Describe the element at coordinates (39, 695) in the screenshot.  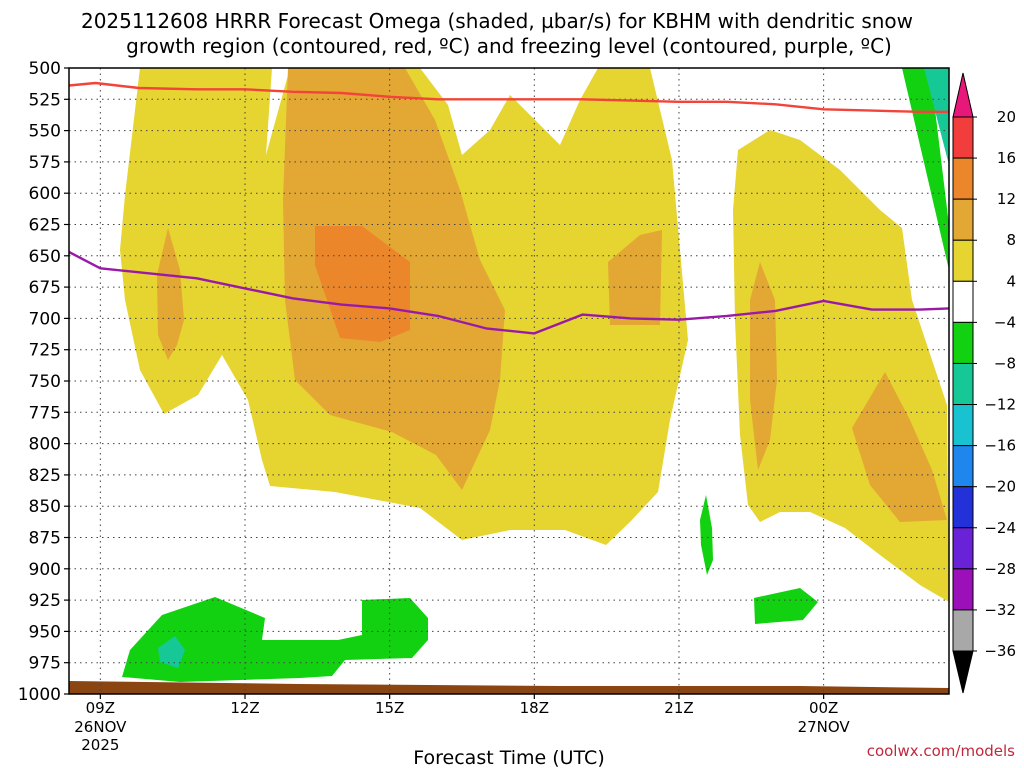
I see `y-tick-label-1000: 1000` at that location.